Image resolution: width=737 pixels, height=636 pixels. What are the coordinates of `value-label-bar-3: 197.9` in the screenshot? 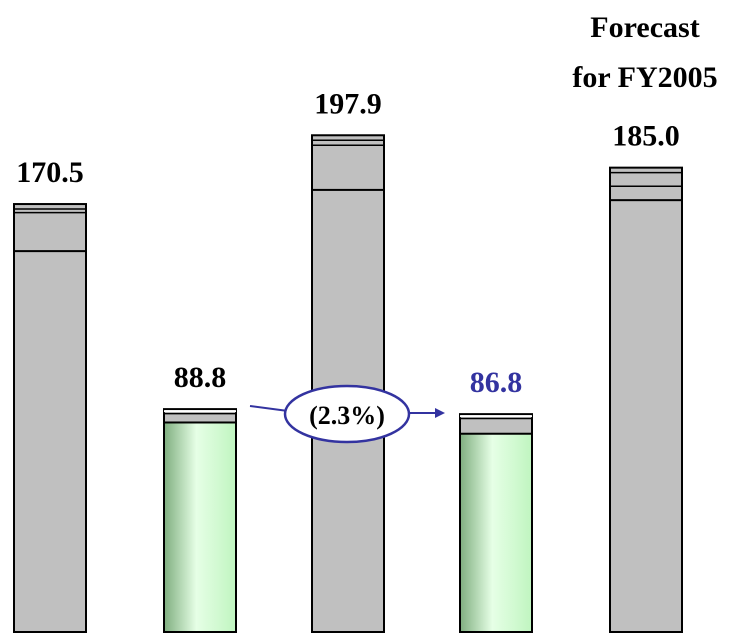 It's located at (348, 103).